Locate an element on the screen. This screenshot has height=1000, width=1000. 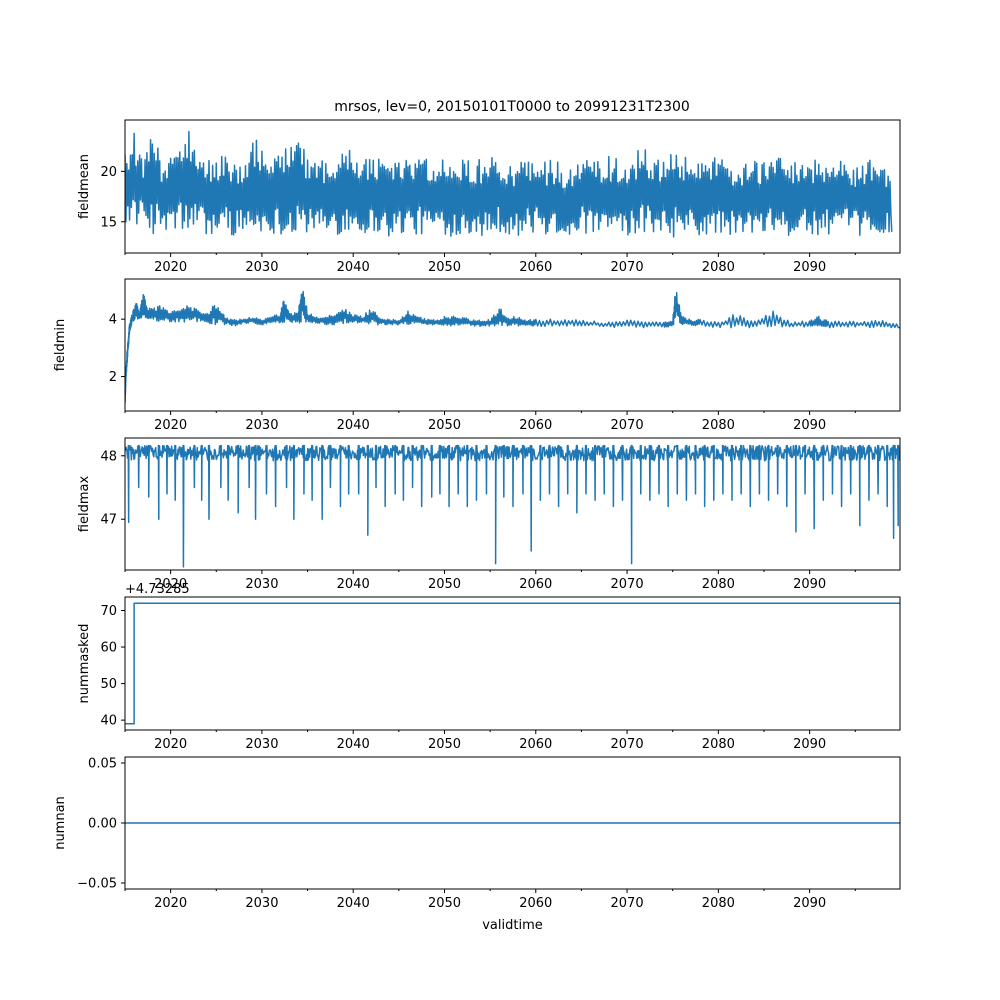
y-axis-label: fieldmax is located at coordinates (84, 504).